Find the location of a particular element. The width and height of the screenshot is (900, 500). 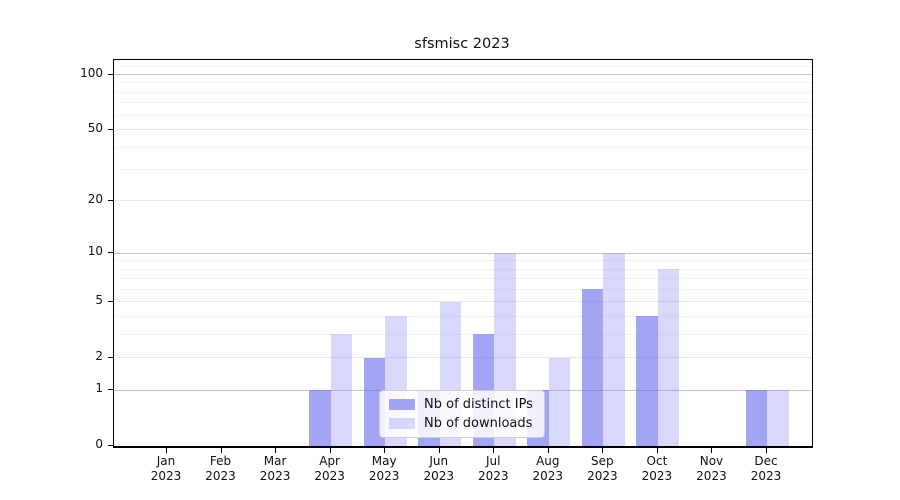

chart-title: sfsmisc 2023 is located at coordinates (462, 44).